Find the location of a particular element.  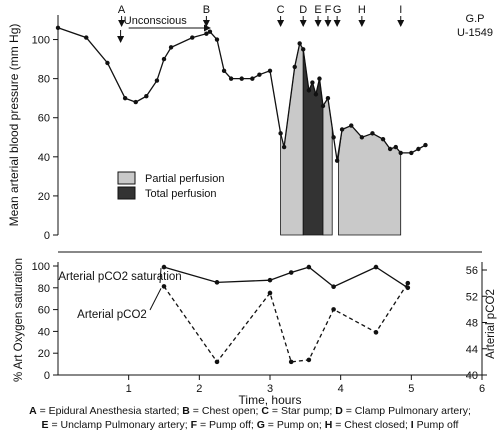

caption-letter-I: I is located at coordinates (412, 425).